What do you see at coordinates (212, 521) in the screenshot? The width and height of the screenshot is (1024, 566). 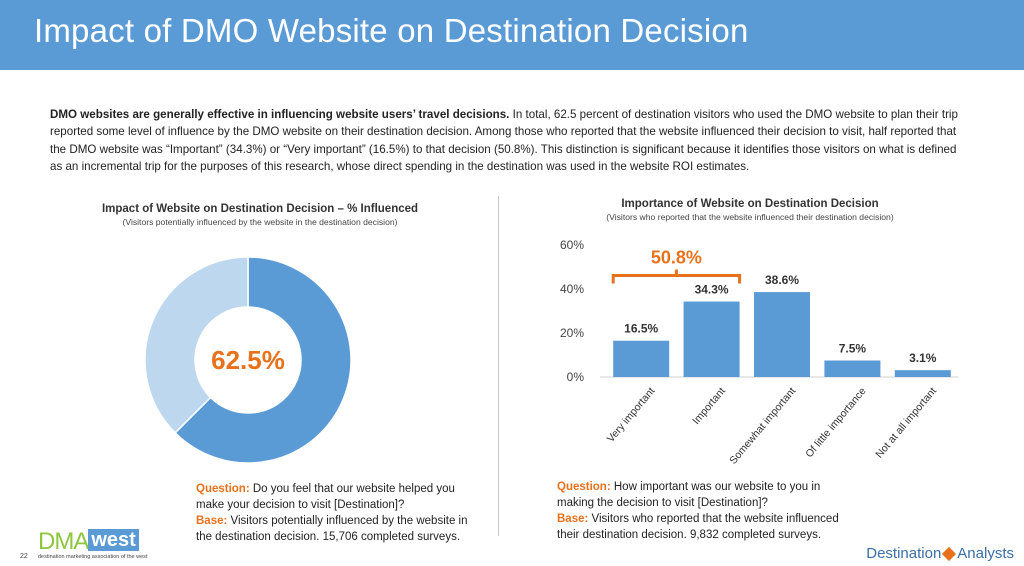 I see `left-base-label: Base:` at bounding box center [212, 521].